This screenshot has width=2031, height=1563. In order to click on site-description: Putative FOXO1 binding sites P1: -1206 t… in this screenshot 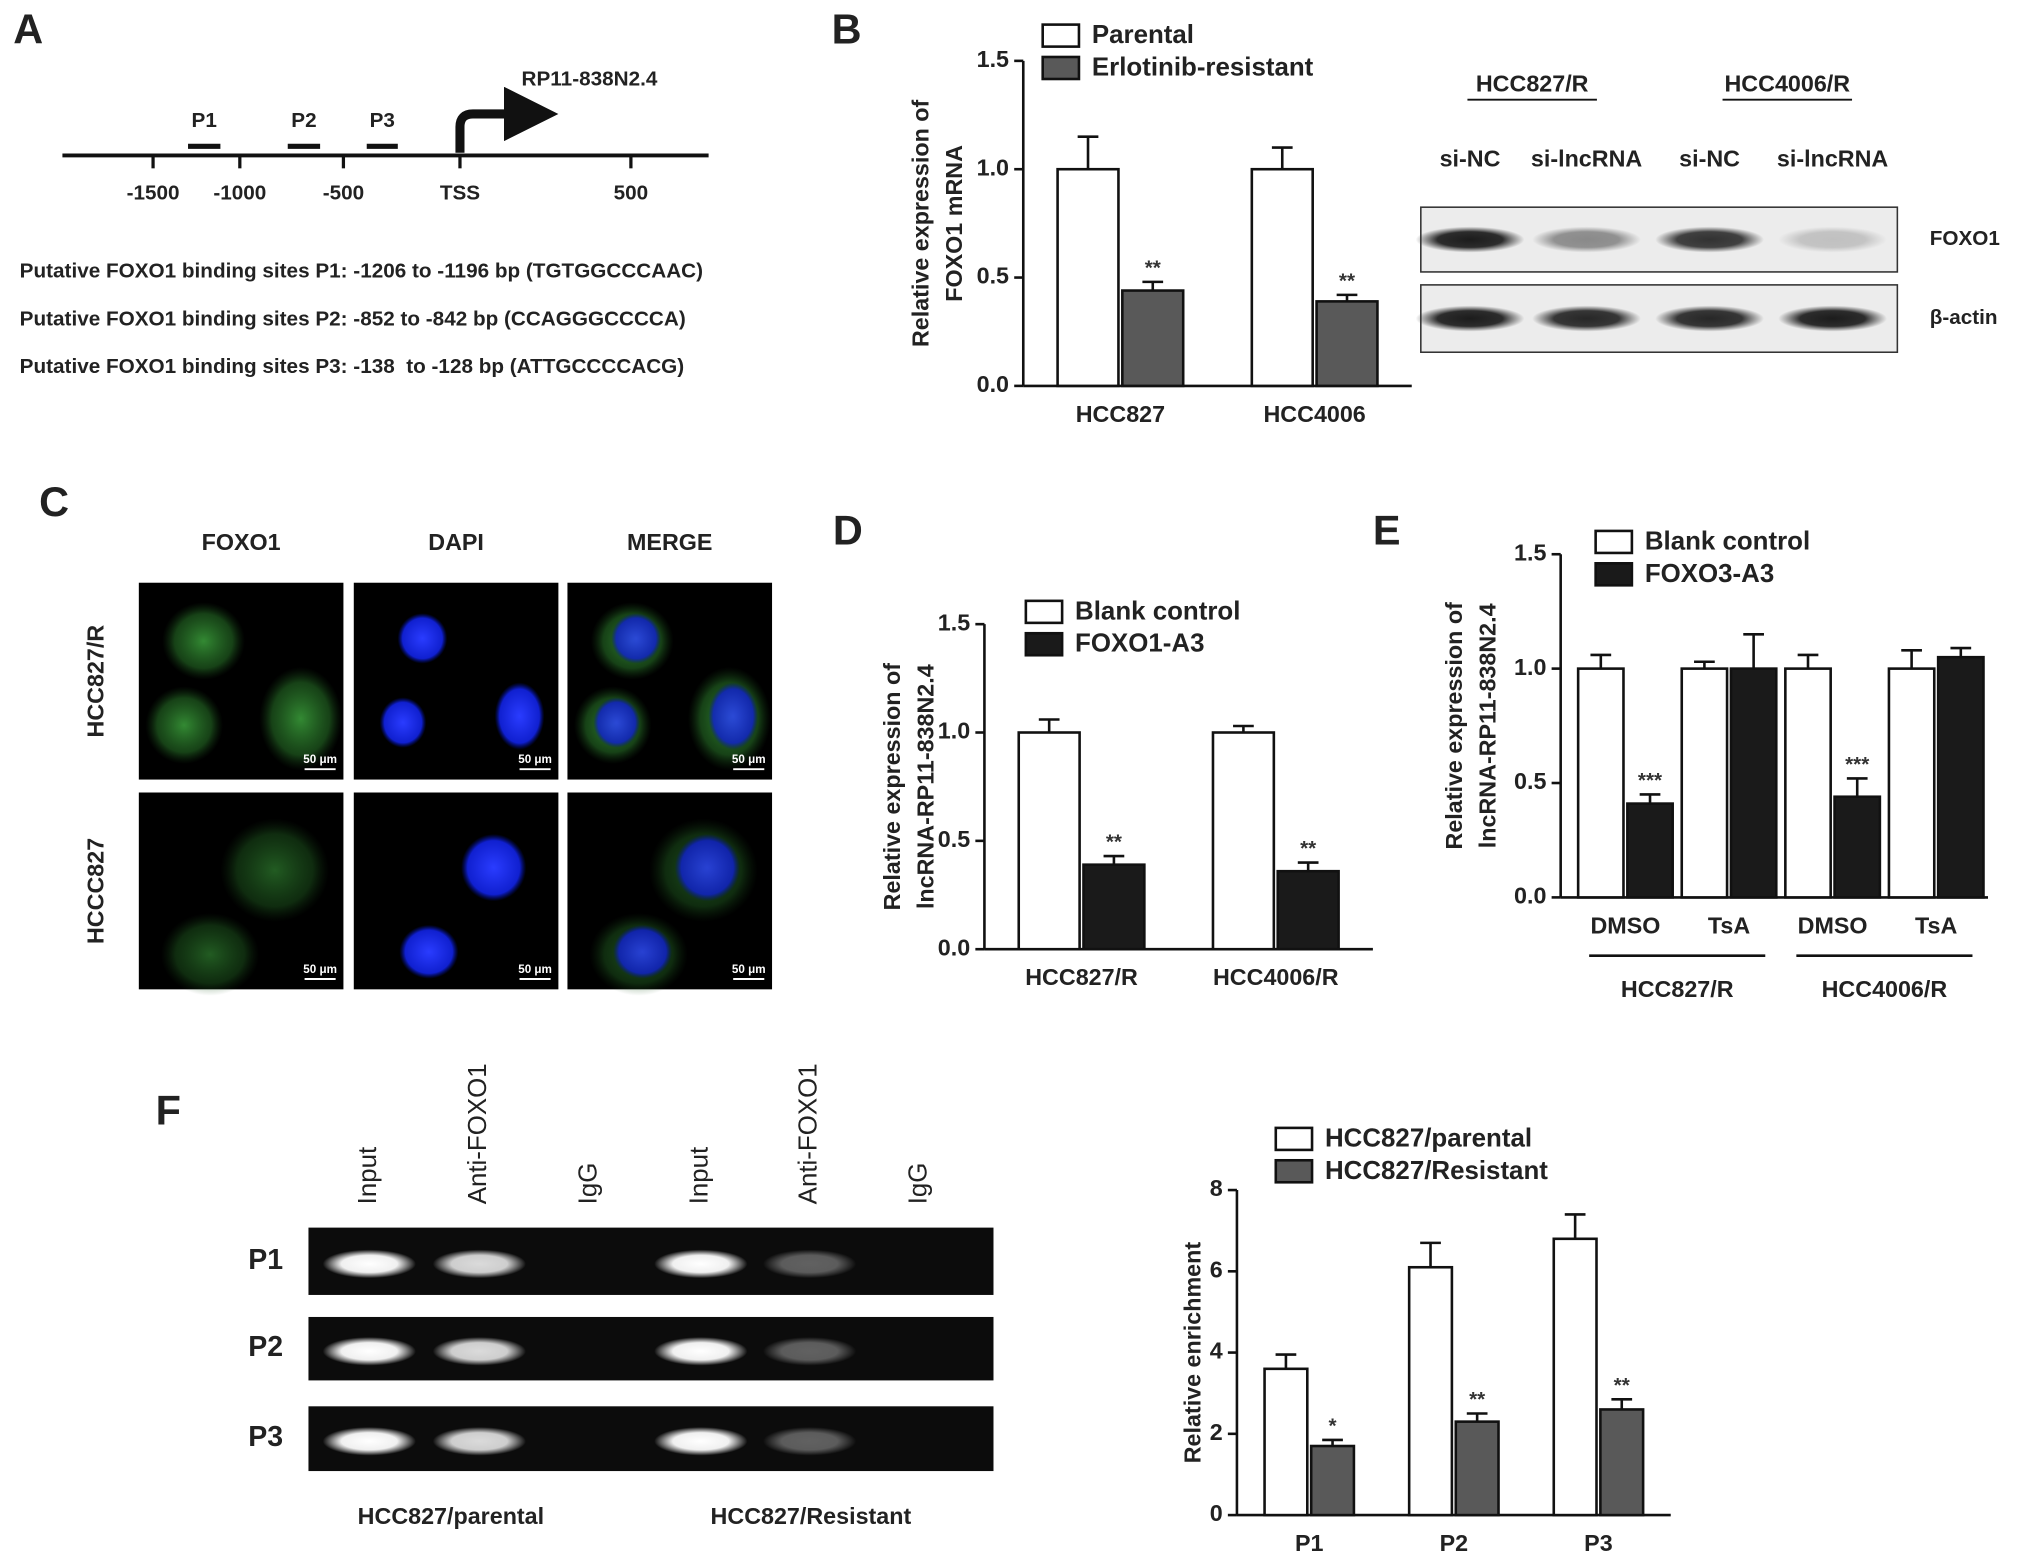, I will do `click(361, 270)`.